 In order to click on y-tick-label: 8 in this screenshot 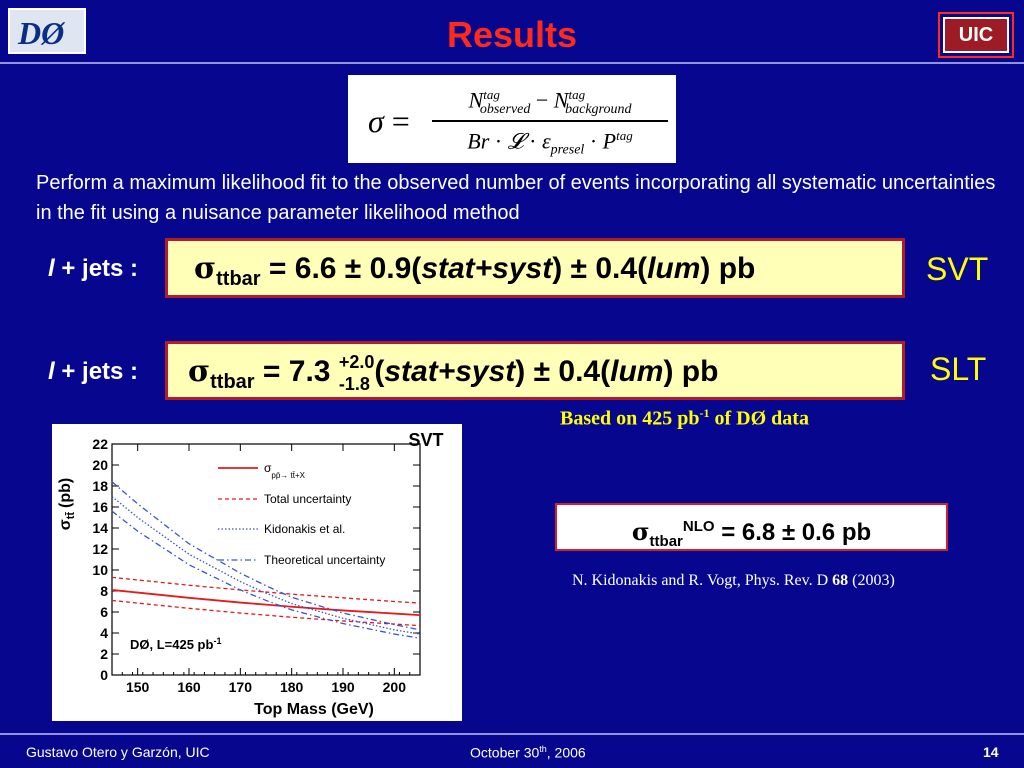, I will do `click(104, 591)`.